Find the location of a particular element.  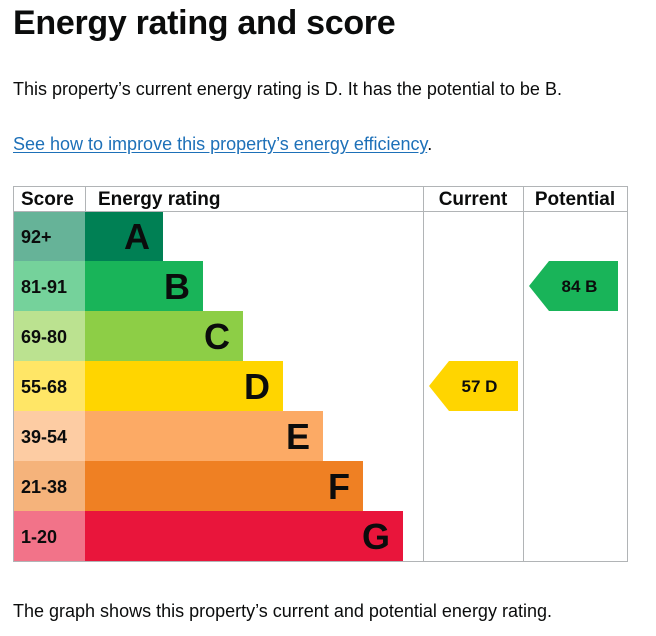

header-current: Current is located at coordinates (473, 199).